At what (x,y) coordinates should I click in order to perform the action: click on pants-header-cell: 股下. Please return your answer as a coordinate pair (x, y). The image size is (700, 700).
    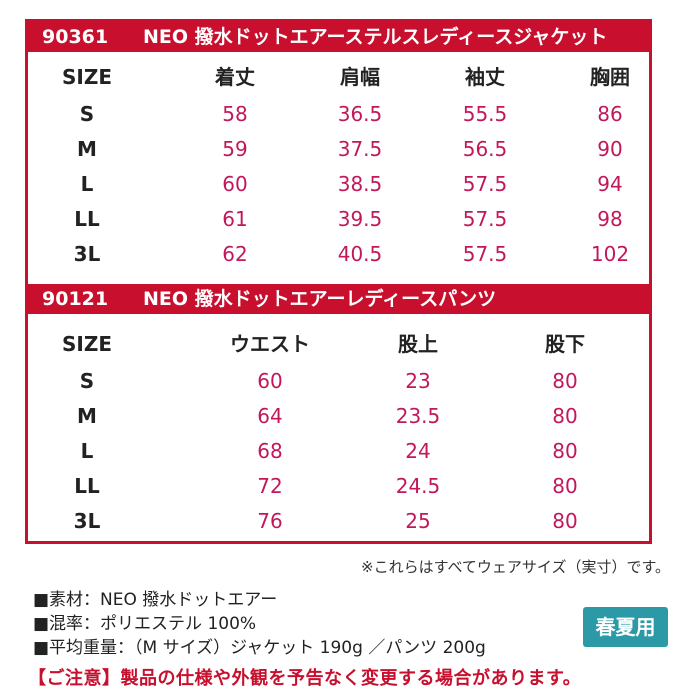
    Looking at the image, I should click on (565, 344).